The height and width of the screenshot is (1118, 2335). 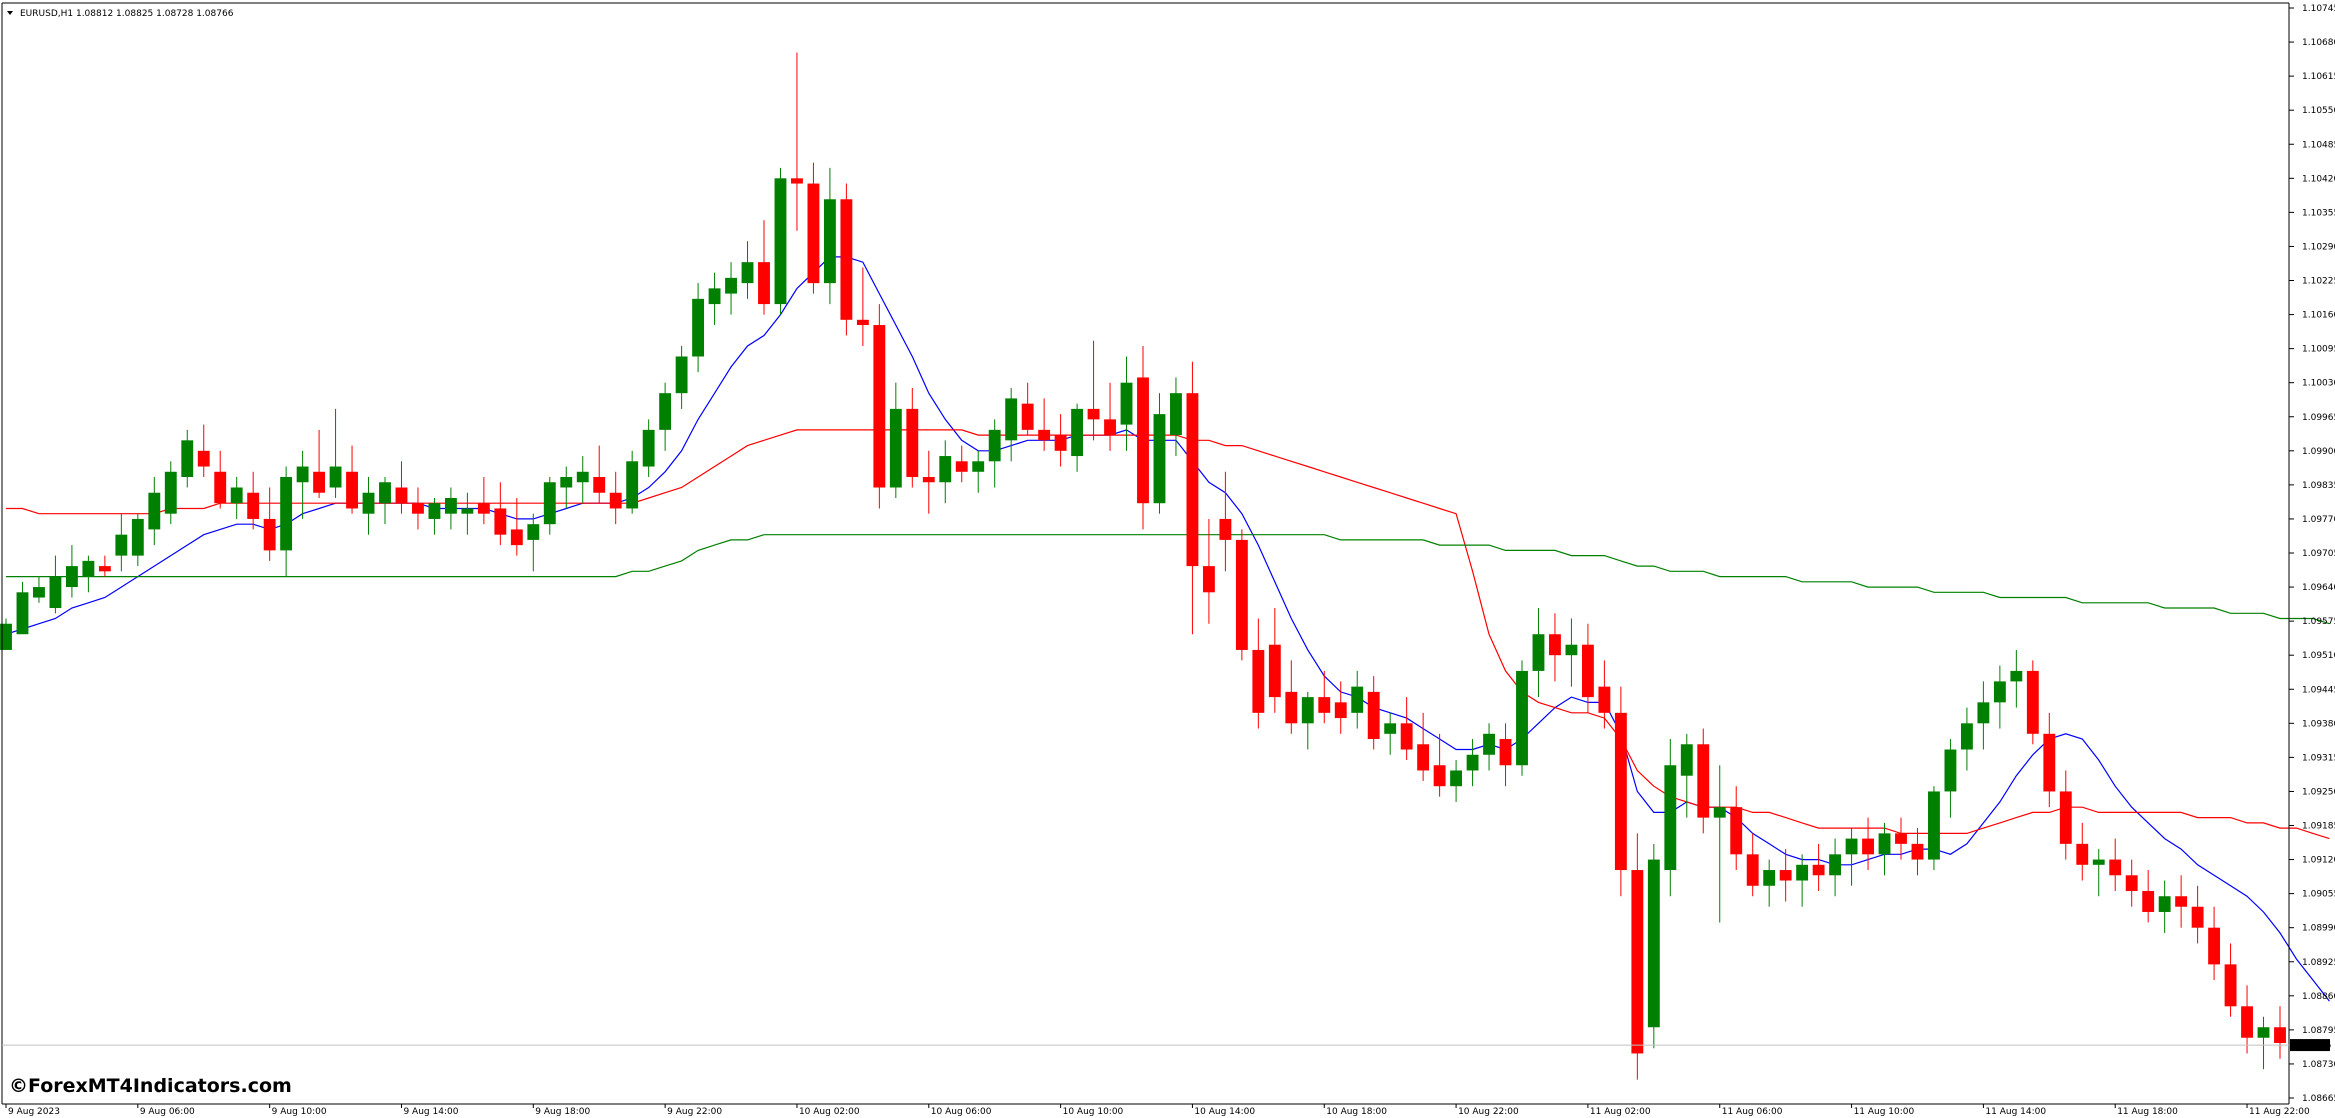 What do you see at coordinates (2318, 724) in the screenshot?
I see `price-tick-label: 1.09380` at bounding box center [2318, 724].